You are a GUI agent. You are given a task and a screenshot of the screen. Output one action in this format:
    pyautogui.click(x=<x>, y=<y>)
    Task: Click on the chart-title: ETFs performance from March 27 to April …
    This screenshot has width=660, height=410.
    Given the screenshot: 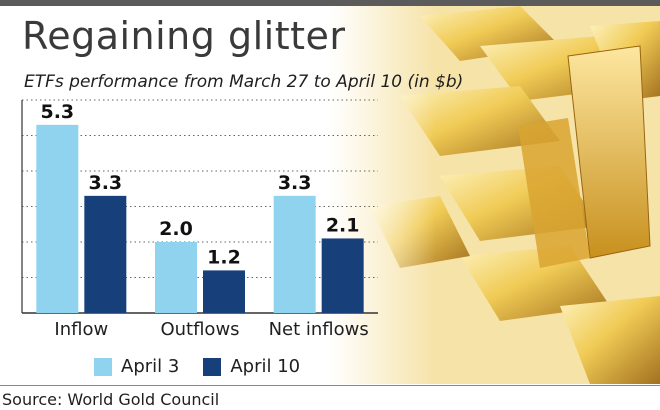 What is the action you would take?
    pyautogui.click(x=244, y=82)
    